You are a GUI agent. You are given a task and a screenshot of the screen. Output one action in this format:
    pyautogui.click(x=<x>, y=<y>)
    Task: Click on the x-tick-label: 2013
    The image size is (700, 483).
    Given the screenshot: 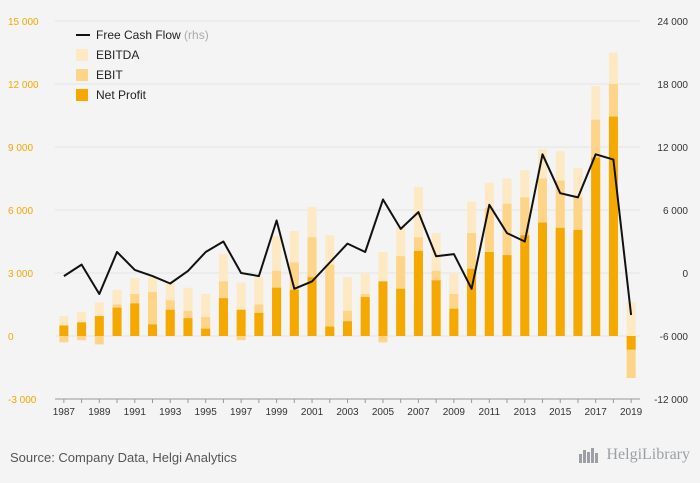 What is the action you would take?
    pyautogui.click(x=525, y=412)
    